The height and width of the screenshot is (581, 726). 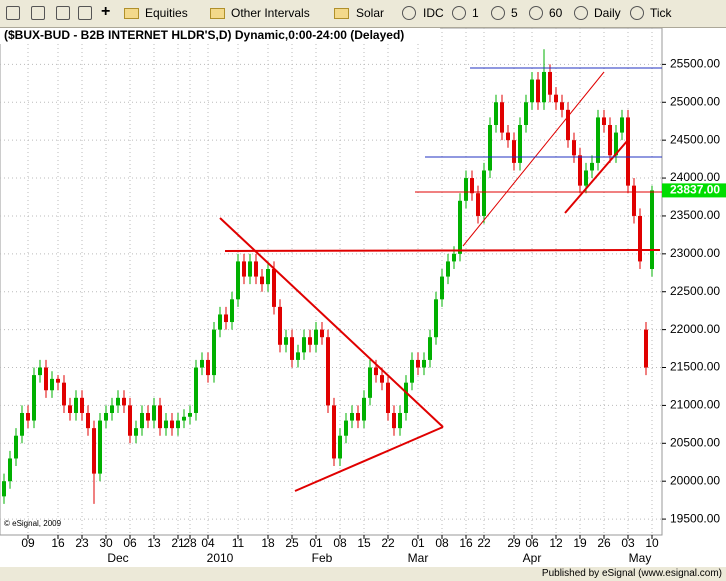 I want to click on month-label: May, so click(x=640, y=558).